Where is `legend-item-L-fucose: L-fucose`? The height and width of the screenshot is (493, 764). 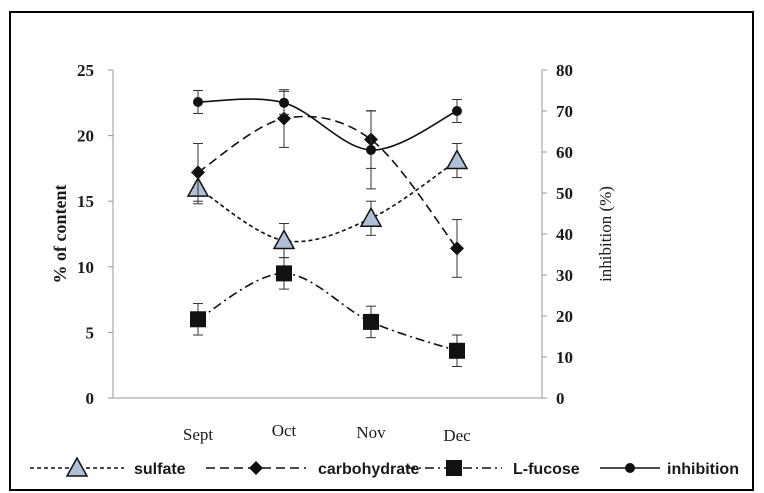 legend-item-L-fucose: L-fucose is located at coordinates (493, 469).